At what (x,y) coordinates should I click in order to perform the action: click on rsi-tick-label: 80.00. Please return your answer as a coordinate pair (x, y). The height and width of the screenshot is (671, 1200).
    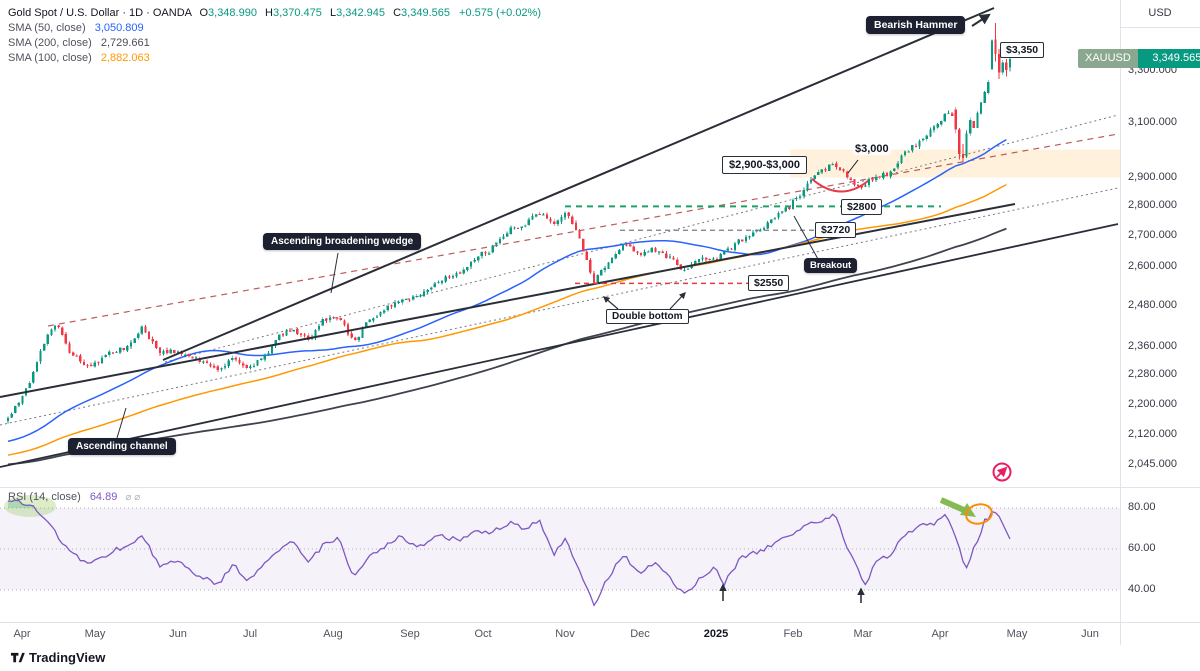
    Looking at the image, I should click on (1142, 507).